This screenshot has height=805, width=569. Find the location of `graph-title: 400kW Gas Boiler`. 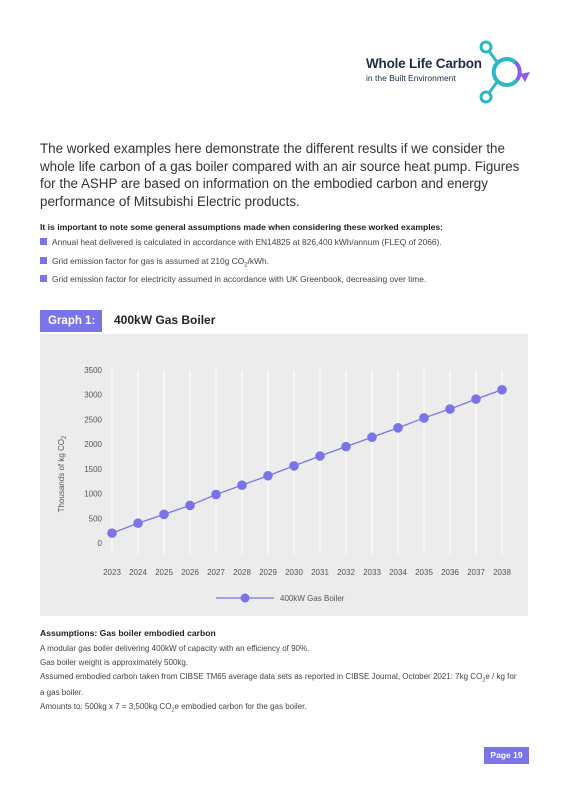

graph-title: 400kW Gas Boiler is located at coordinates (165, 320).